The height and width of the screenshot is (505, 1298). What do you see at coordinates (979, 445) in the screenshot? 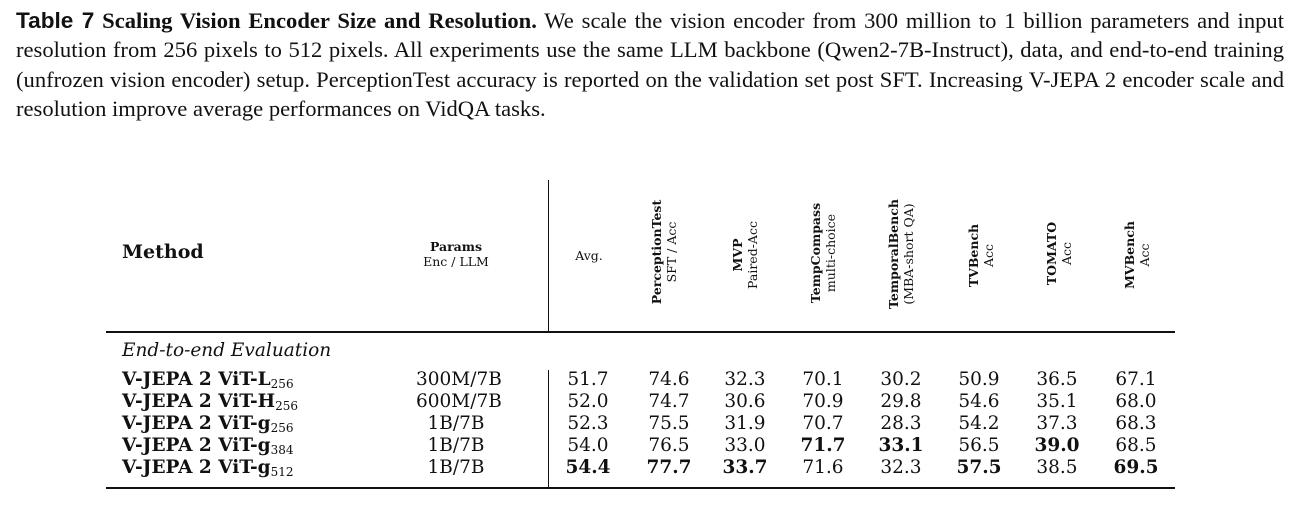
I see `tvbench-cell: 56.5` at bounding box center [979, 445].